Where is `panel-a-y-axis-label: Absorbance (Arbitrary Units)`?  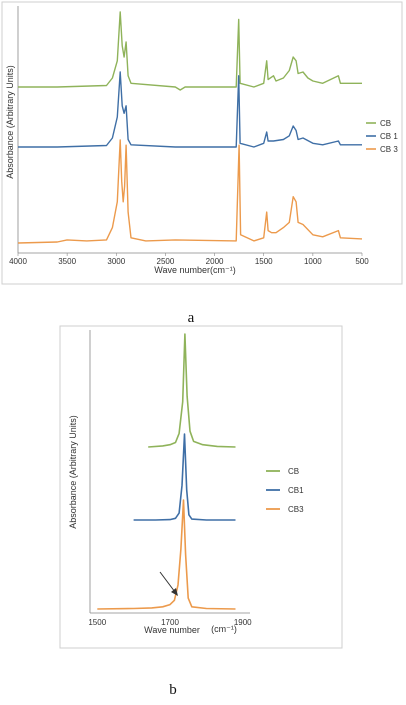 panel-a-y-axis-label: Absorbance (Arbitrary Units) is located at coordinates (10, 122).